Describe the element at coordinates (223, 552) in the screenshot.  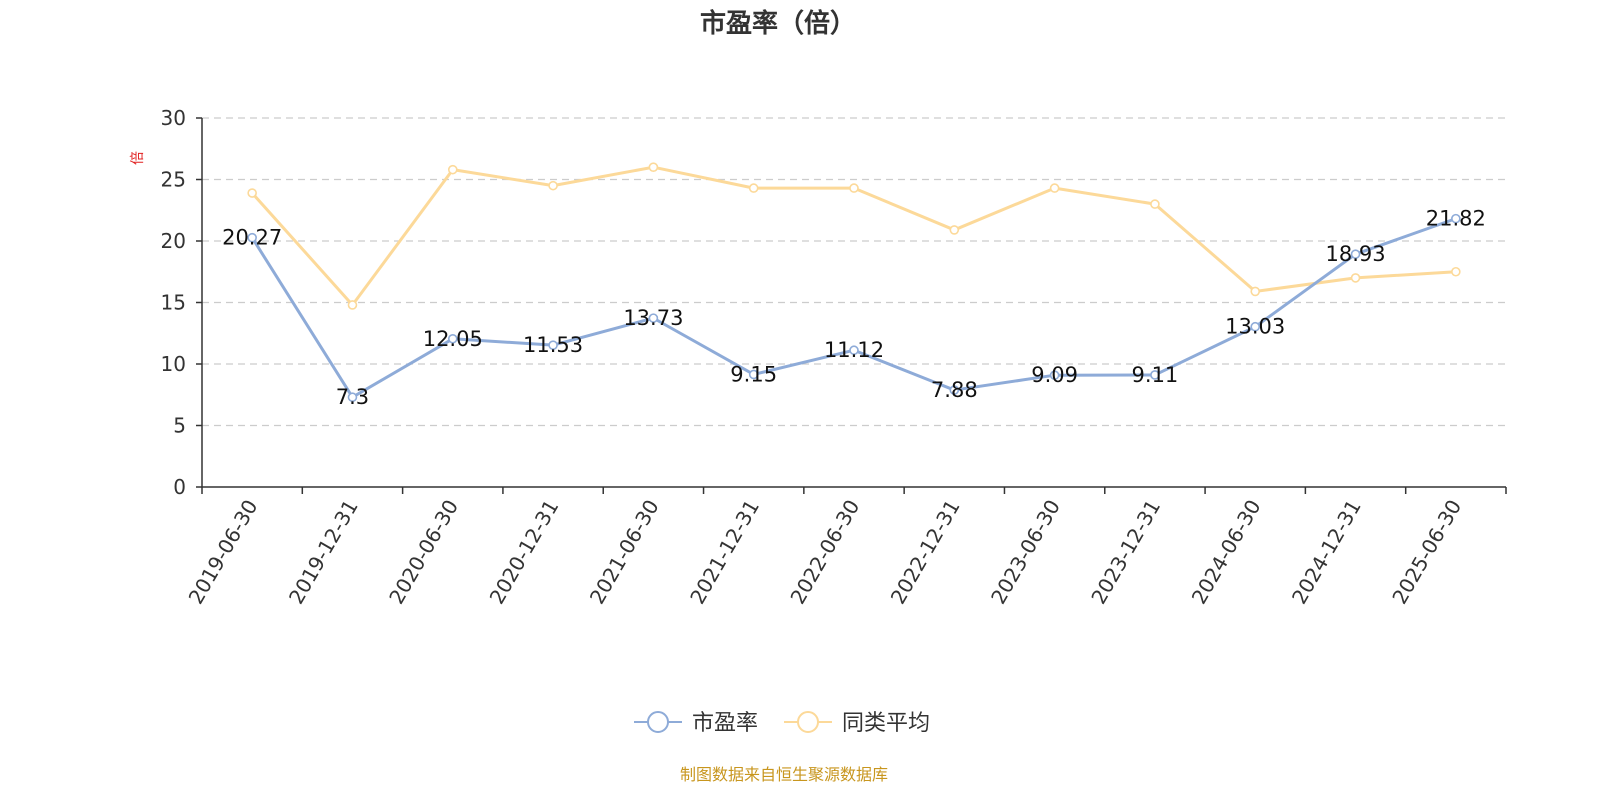
I see `x-tick-label: 2019-06-30` at that location.